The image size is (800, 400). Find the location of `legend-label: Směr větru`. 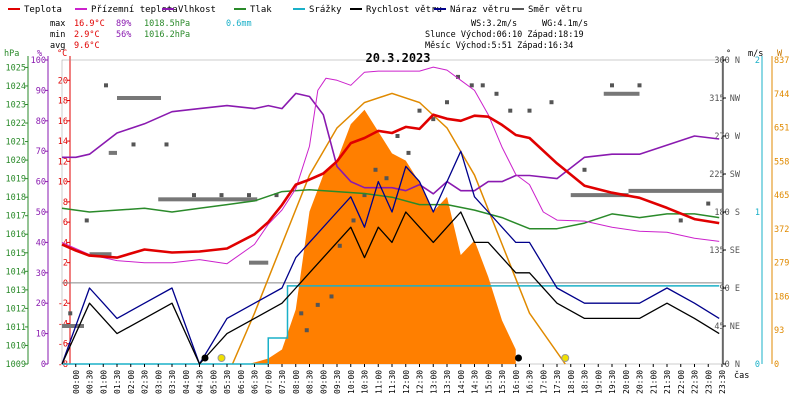

legend-label: Směr větru is located at coordinates (555, 10).